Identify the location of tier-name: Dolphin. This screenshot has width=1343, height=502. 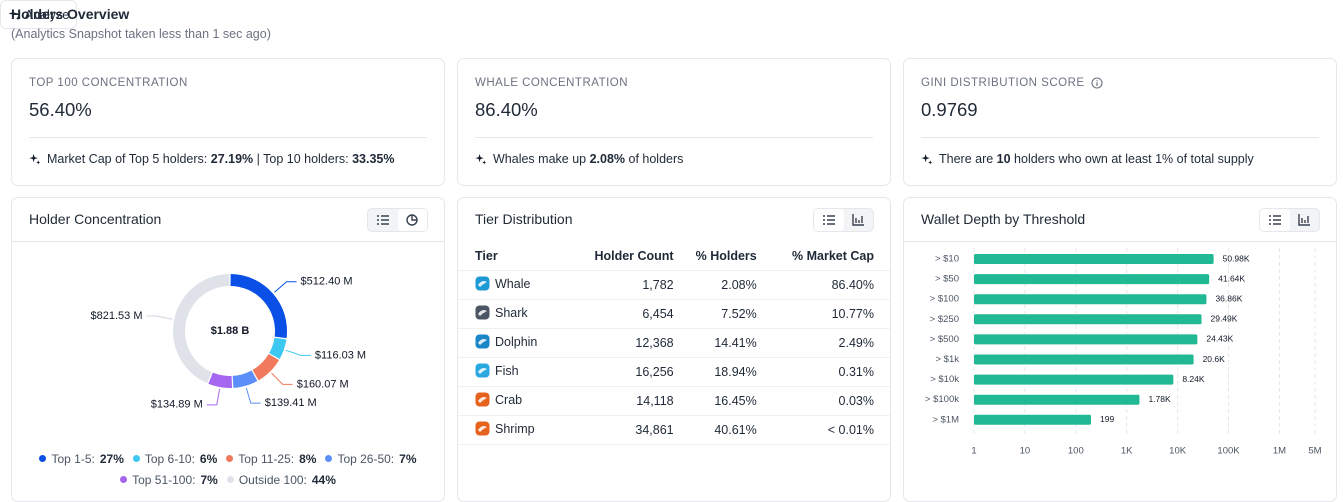
(516, 341).